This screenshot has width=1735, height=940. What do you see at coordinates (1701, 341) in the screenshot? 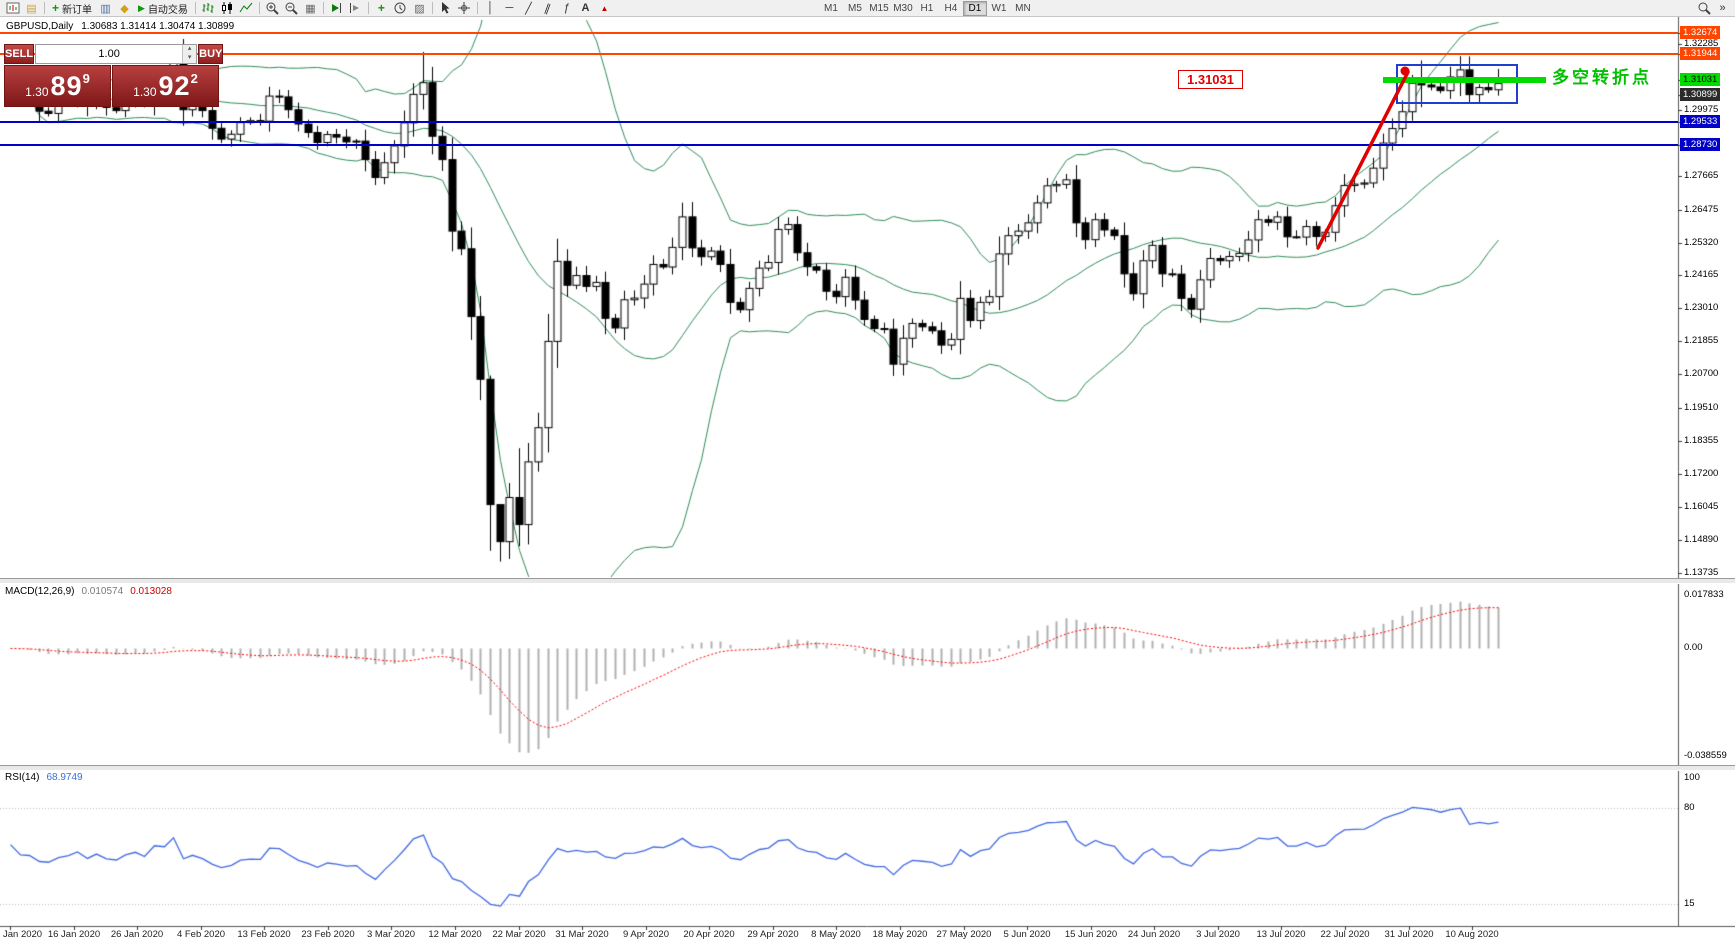
I see `price-axis-label: 1.21855` at bounding box center [1701, 341].